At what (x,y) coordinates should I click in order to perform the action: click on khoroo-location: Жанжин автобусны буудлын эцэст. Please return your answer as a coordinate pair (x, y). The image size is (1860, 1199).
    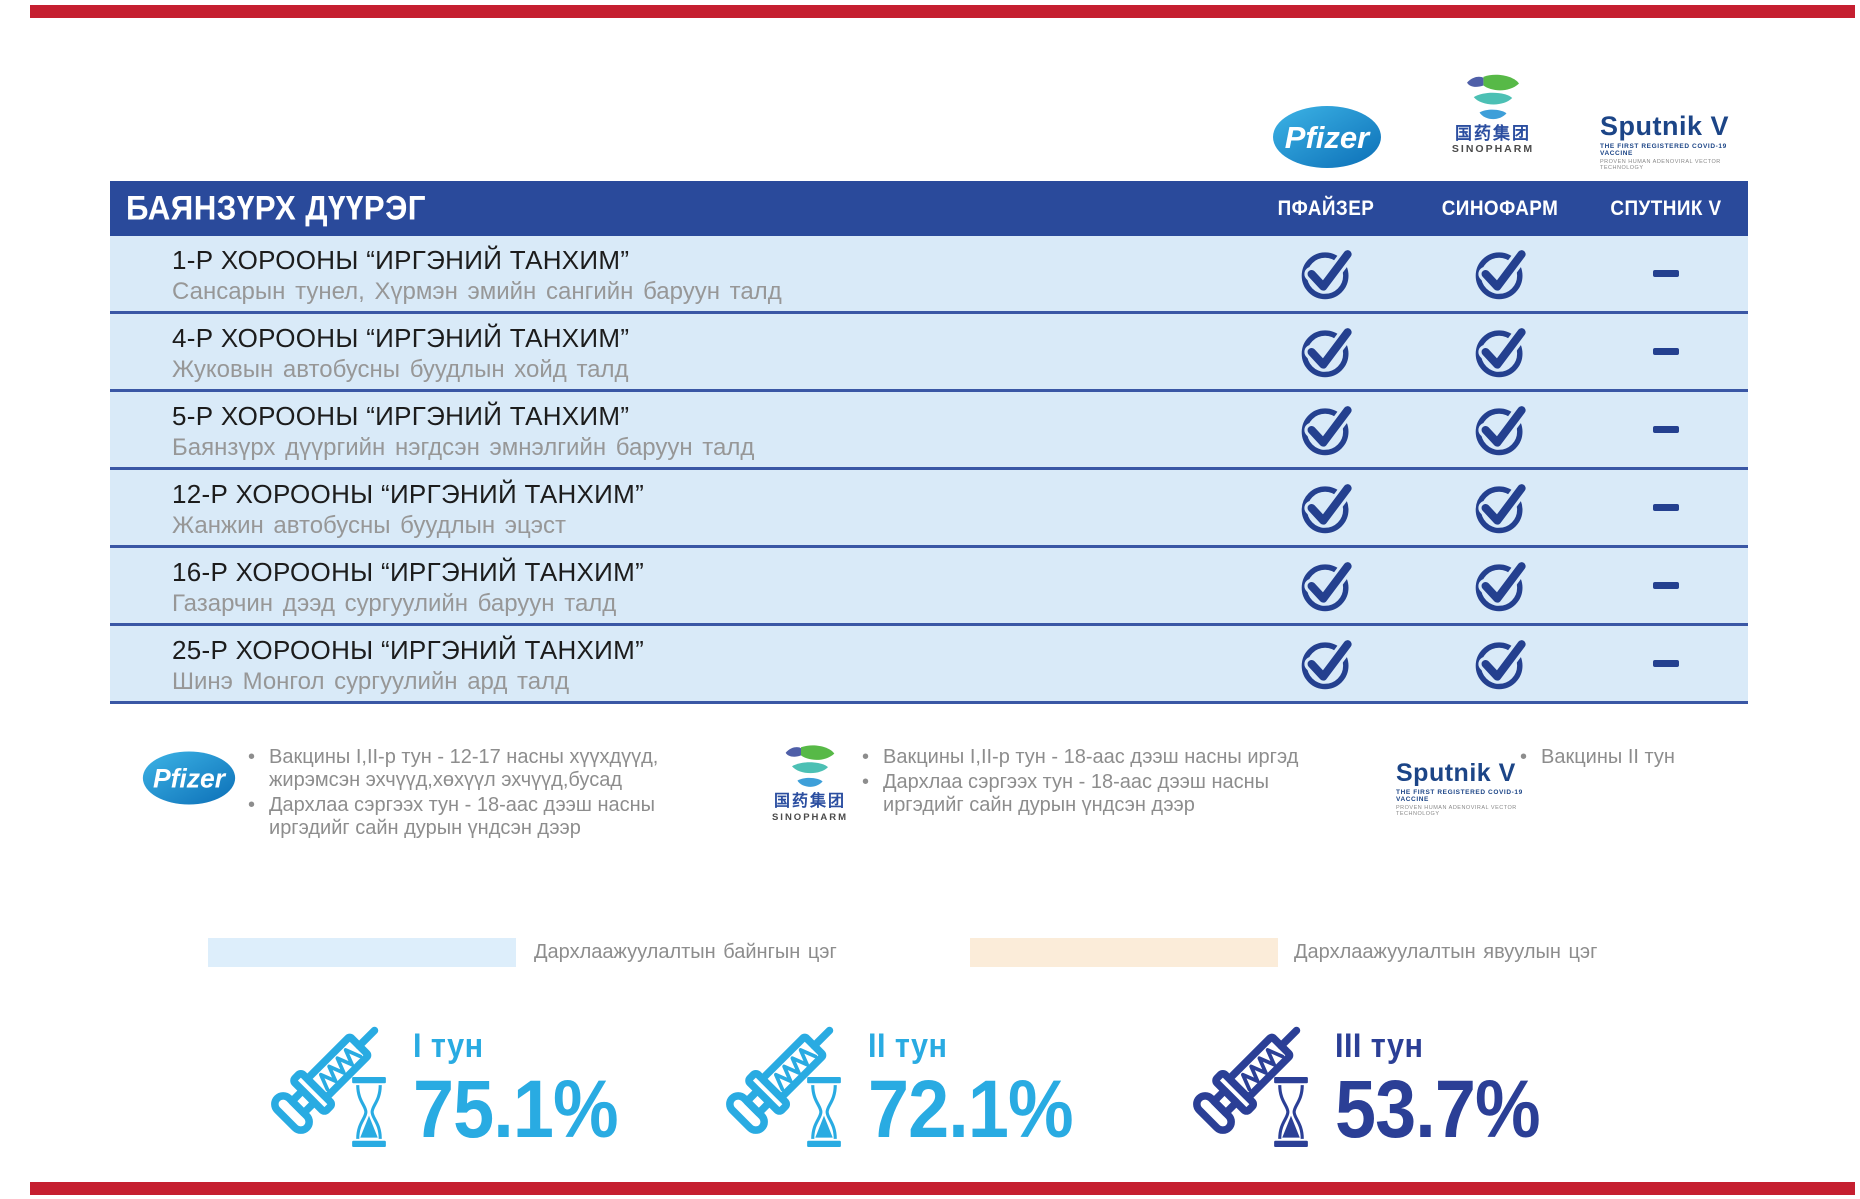
    Looking at the image, I should click on (369, 525).